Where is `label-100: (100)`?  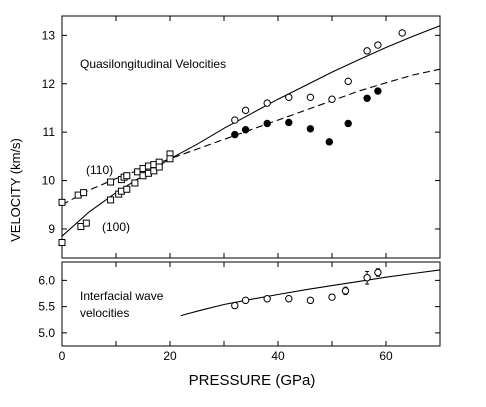
label-100: (100) is located at coordinates (116, 227).